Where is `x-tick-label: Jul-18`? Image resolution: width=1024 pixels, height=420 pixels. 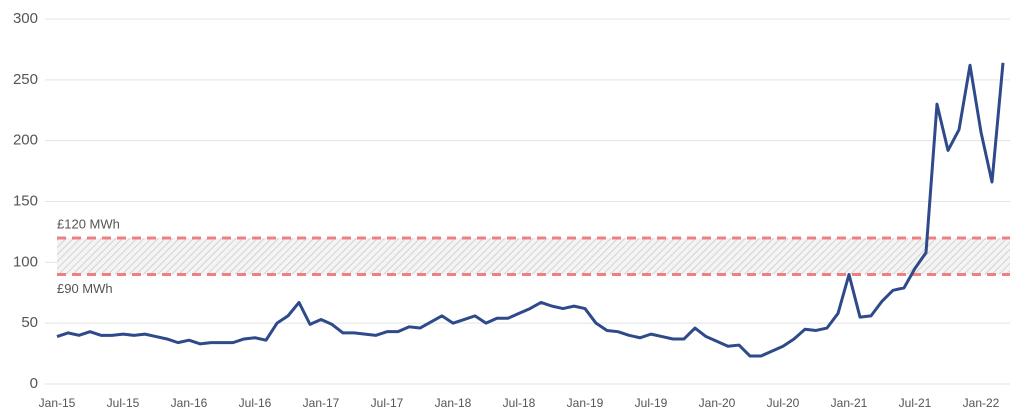 x-tick-label: Jul-18 is located at coordinates (519, 403).